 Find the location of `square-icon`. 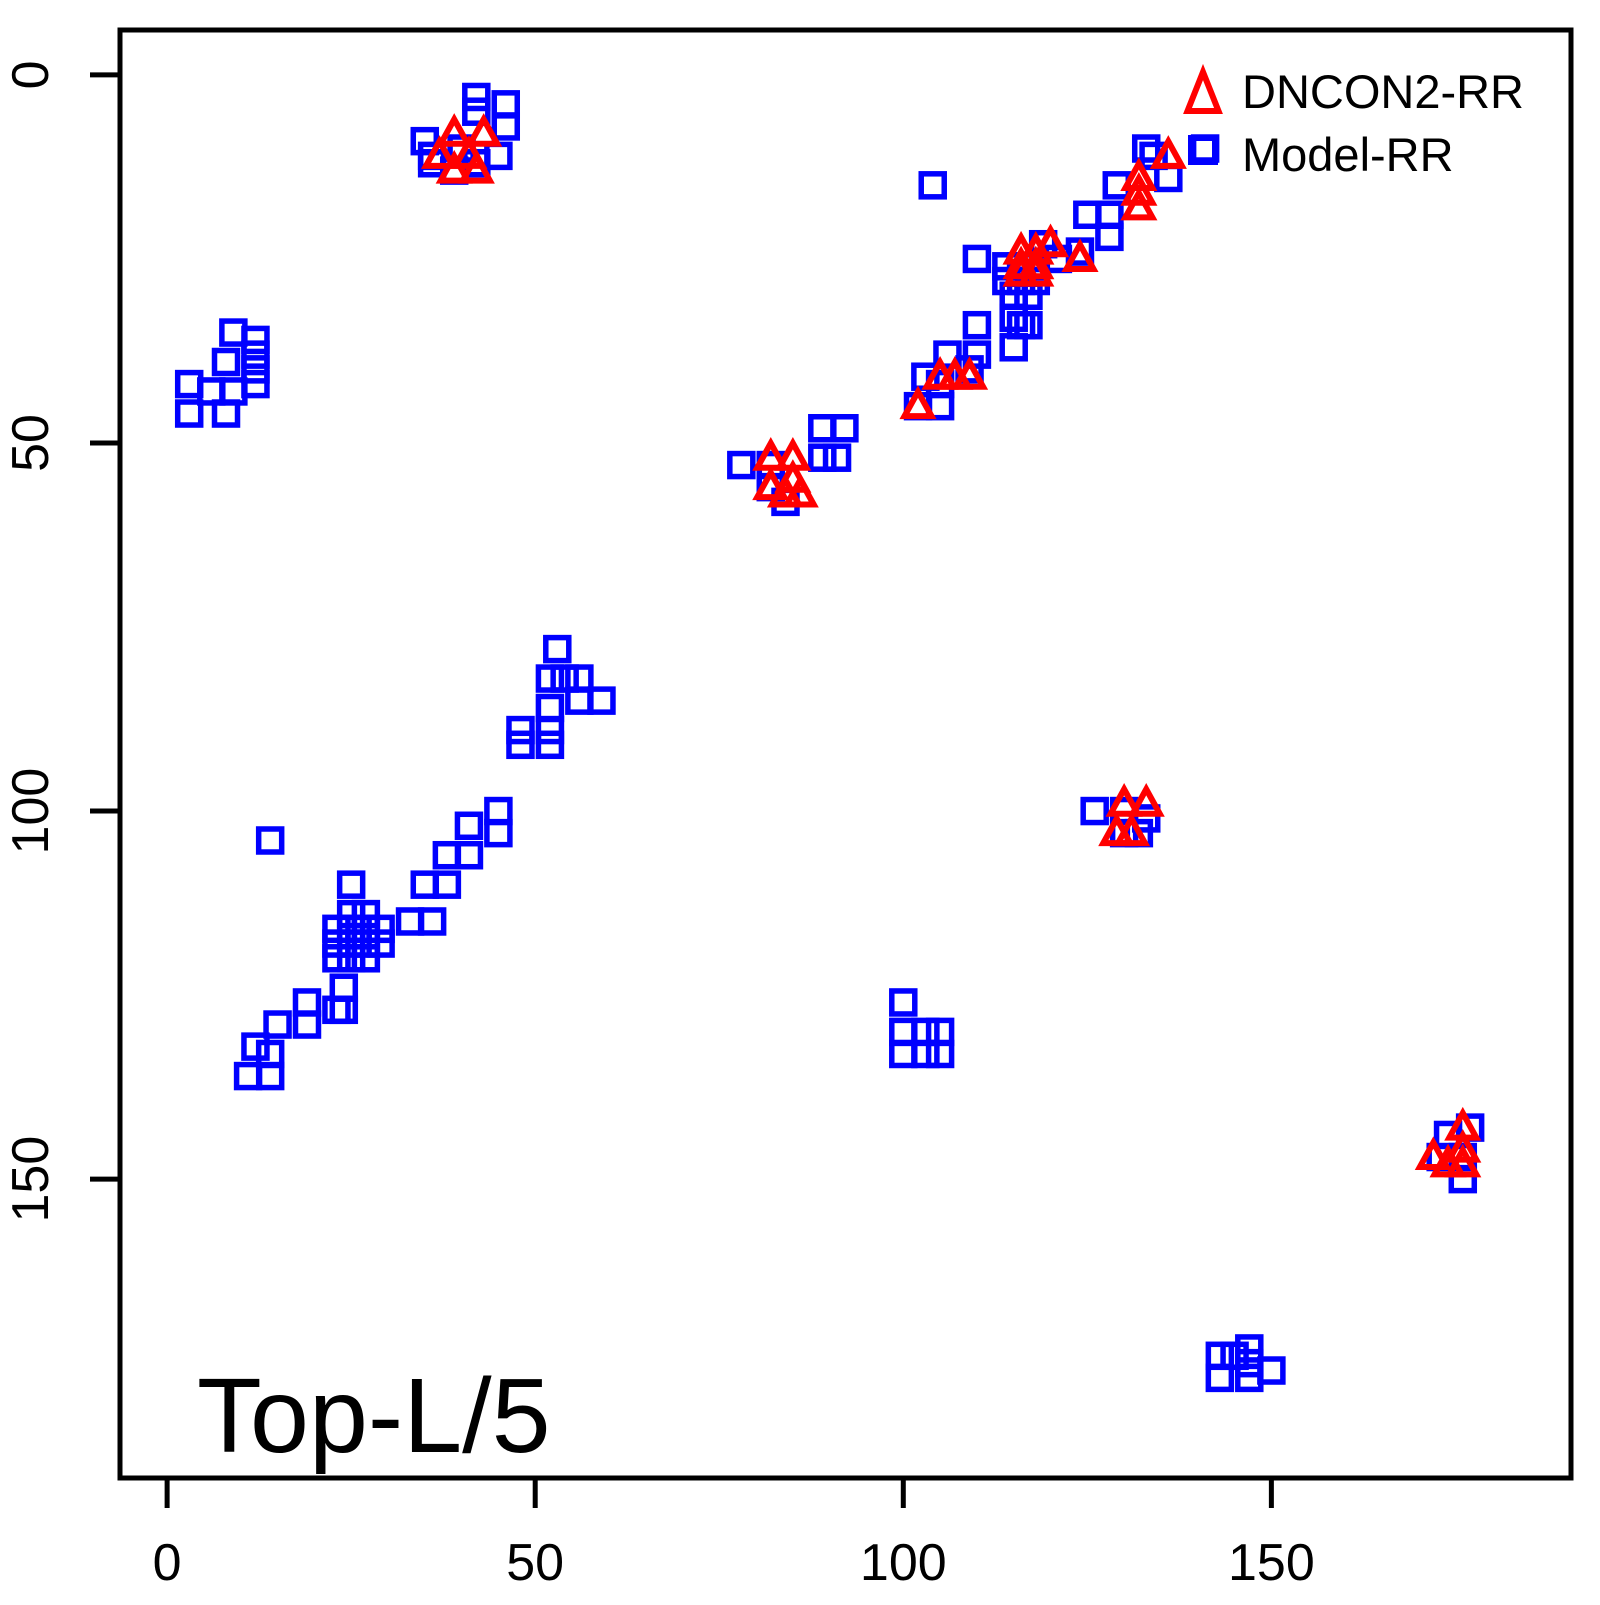

square-icon is located at coordinates (1203, 150).